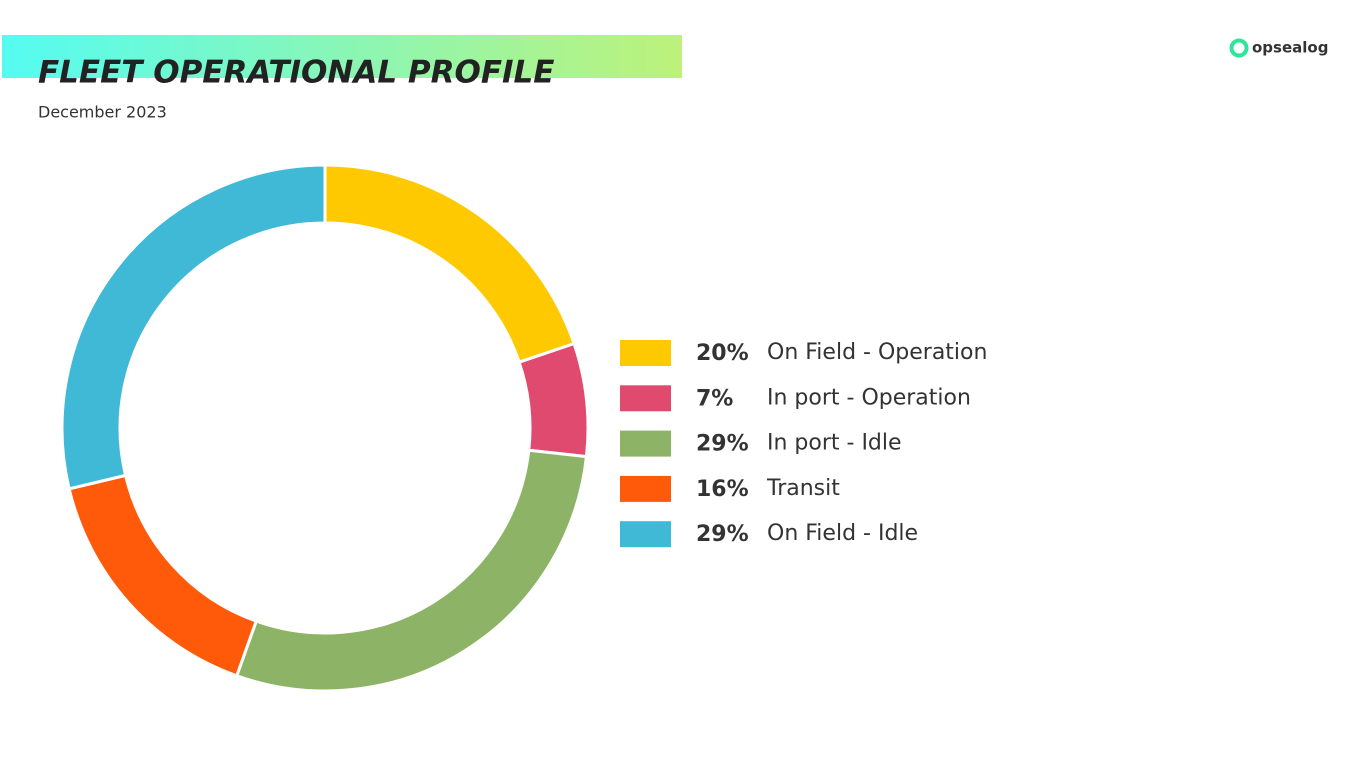 The image size is (1366, 772). Describe the element at coordinates (102, 112) in the screenshot. I see `subtitle: December 2023` at that location.